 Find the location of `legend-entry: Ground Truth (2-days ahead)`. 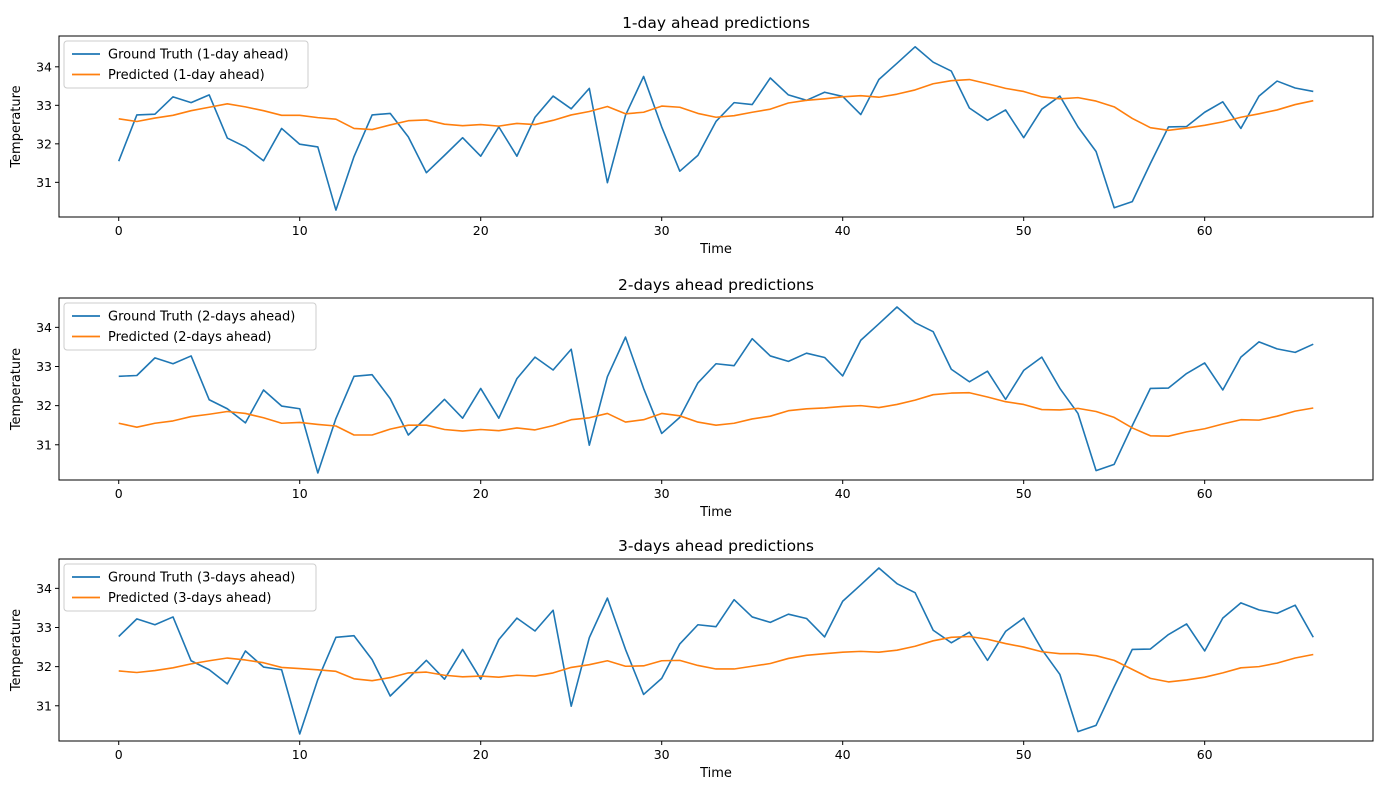

legend-entry: Ground Truth (2-days ahead) is located at coordinates (201, 317).